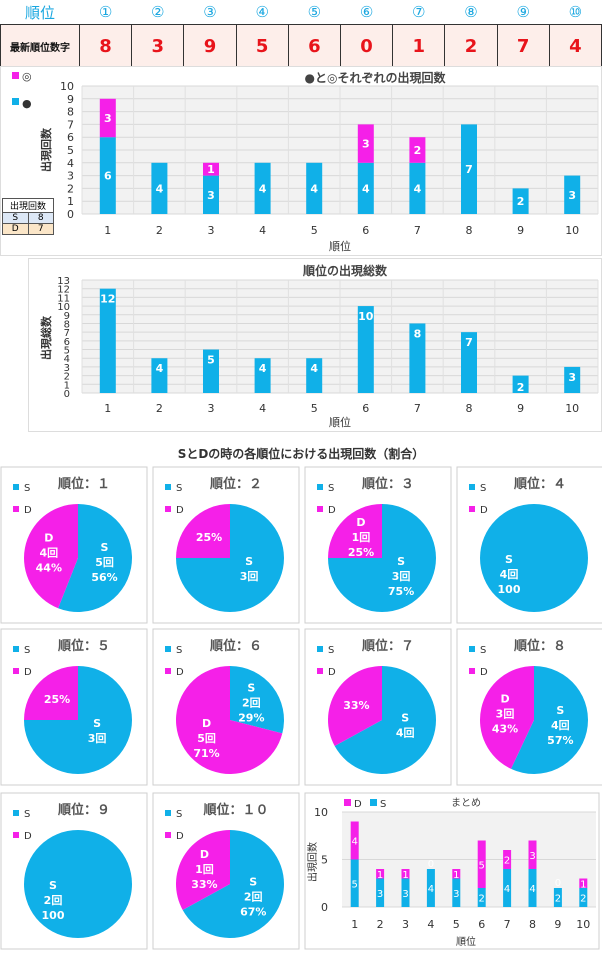 This screenshot has height=974, width=602. I want to click on rank-header: ⑨, so click(523, 12).